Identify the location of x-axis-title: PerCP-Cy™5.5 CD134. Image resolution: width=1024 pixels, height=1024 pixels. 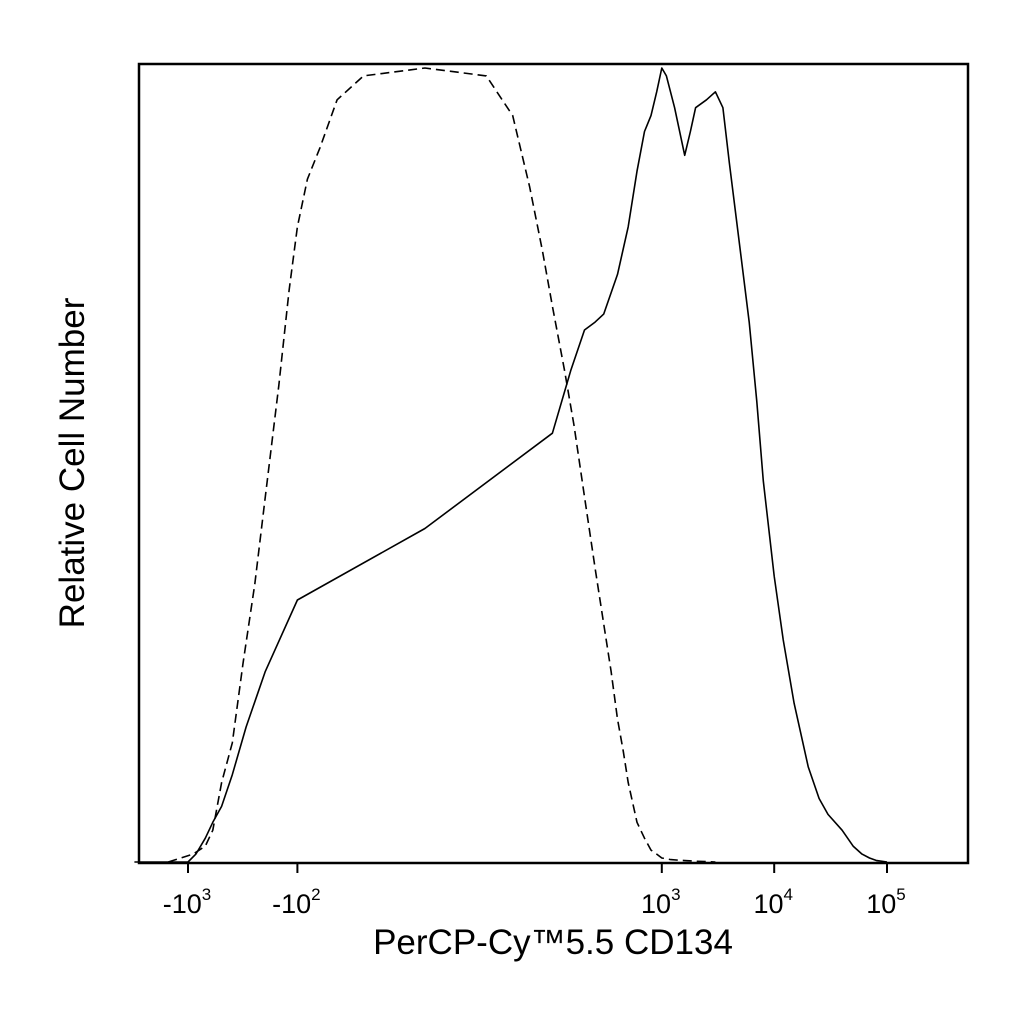
(553, 942).